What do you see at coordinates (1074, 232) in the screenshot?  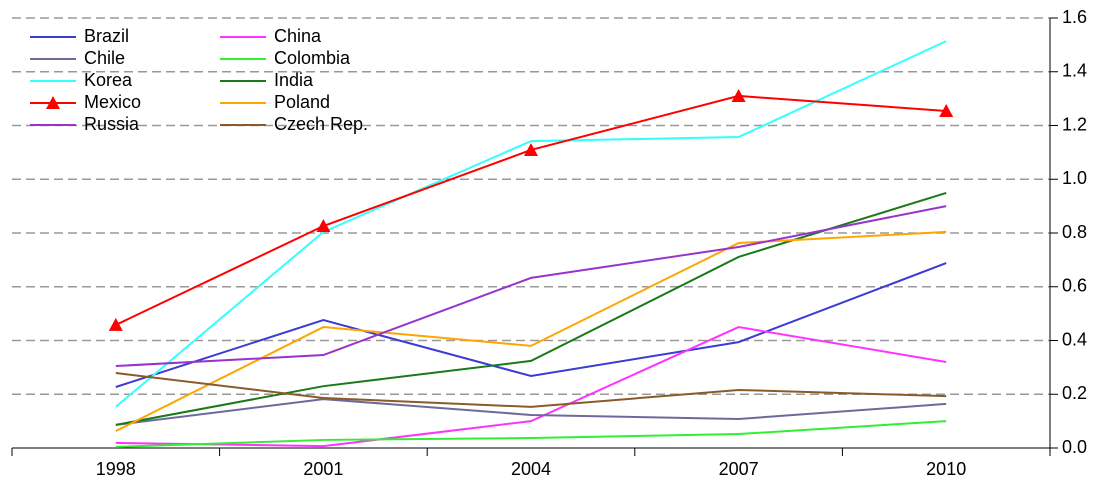 I see `y-tick-label: 0.8` at bounding box center [1074, 232].